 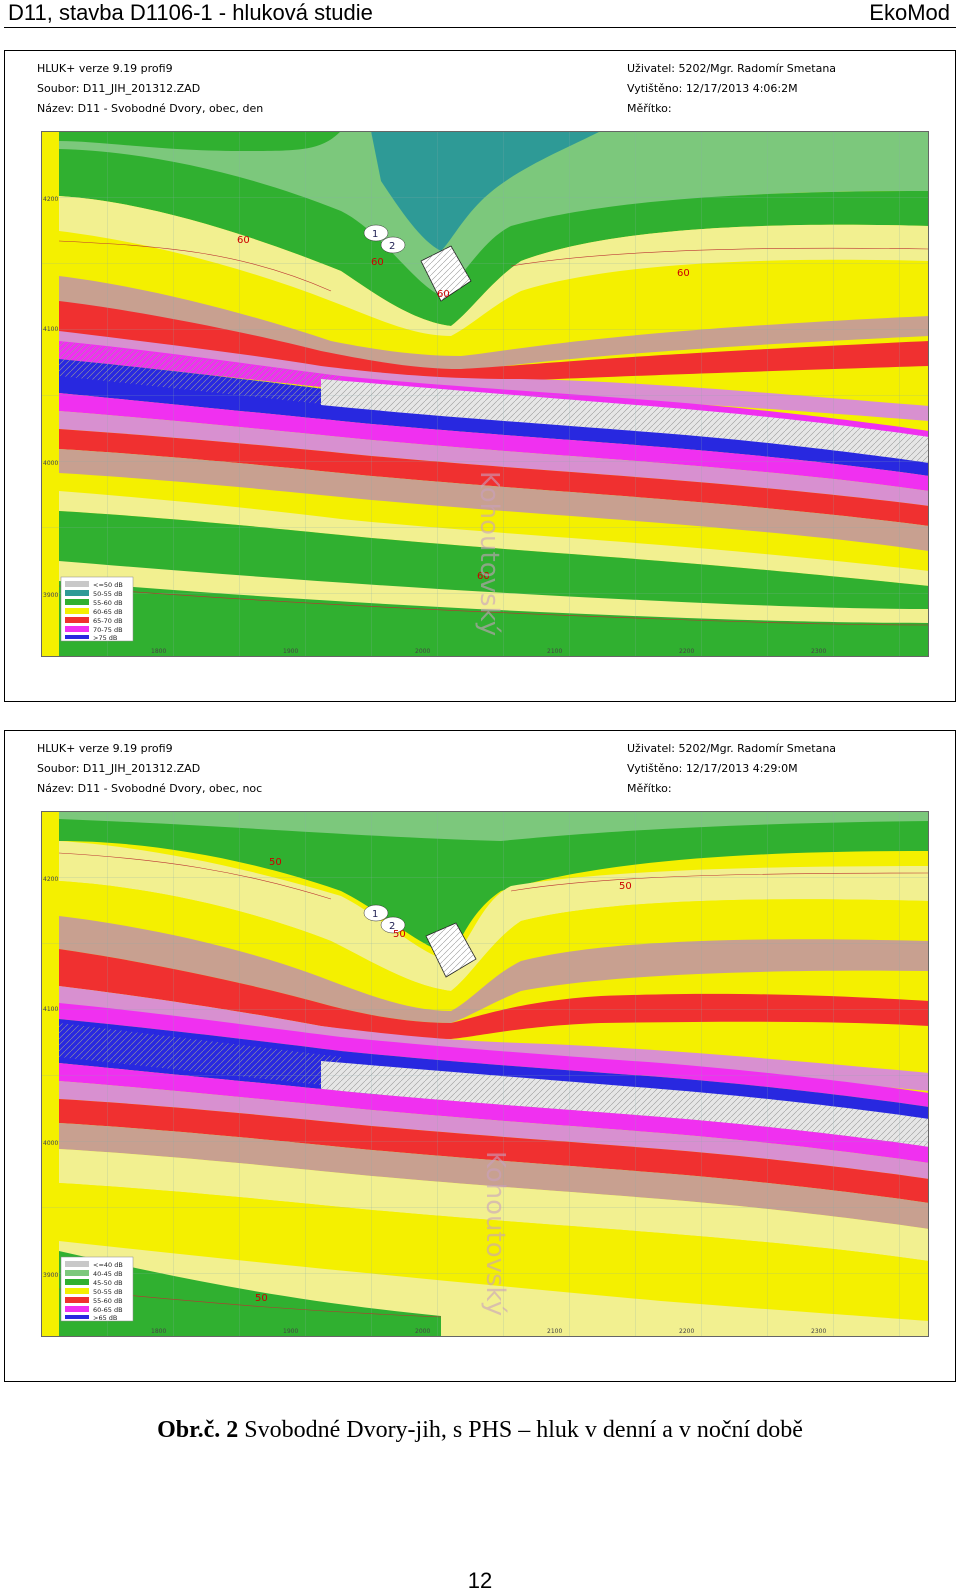 What do you see at coordinates (150, 108) in the screenshot?
I see `map-name: Název: D11 - Svobodné Dvory, obec, den` at bounding box center [150, 108].